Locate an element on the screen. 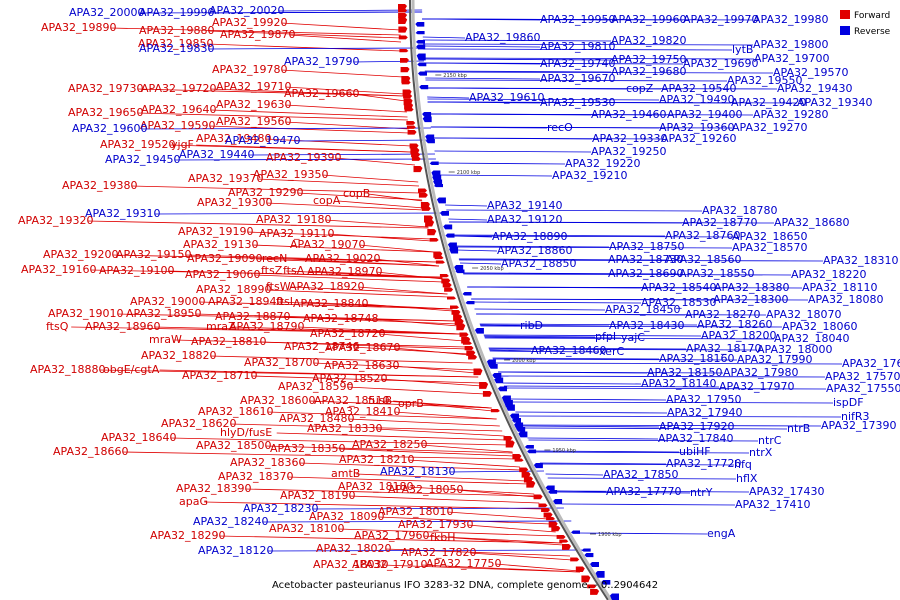 The height and width of the screenshot is (600, 900). gene-label: APA32_19280 is located at coordinates (790, 114).